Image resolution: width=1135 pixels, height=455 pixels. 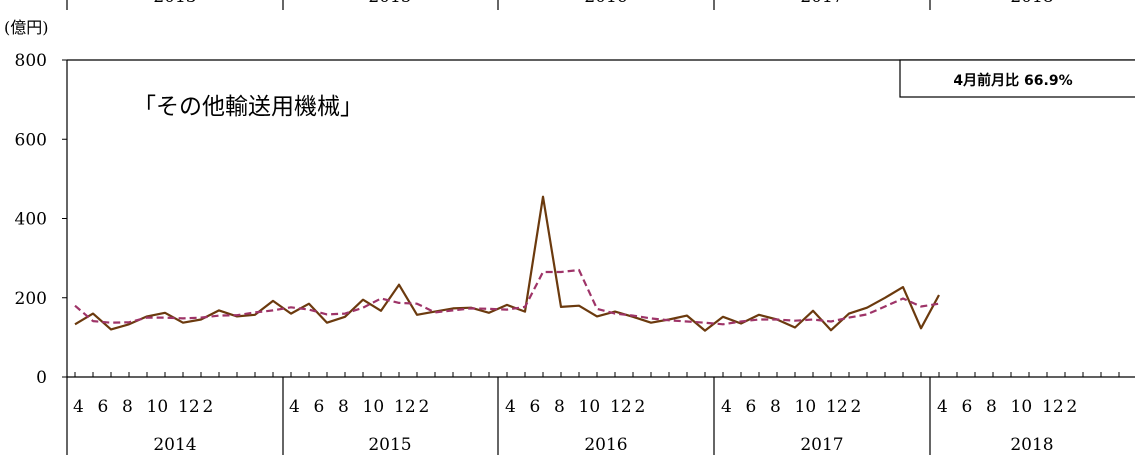 What do you see at coordinates (821, 445) in the screenshot?
I see `year-label: 2017` at bounding box center [821, 445].